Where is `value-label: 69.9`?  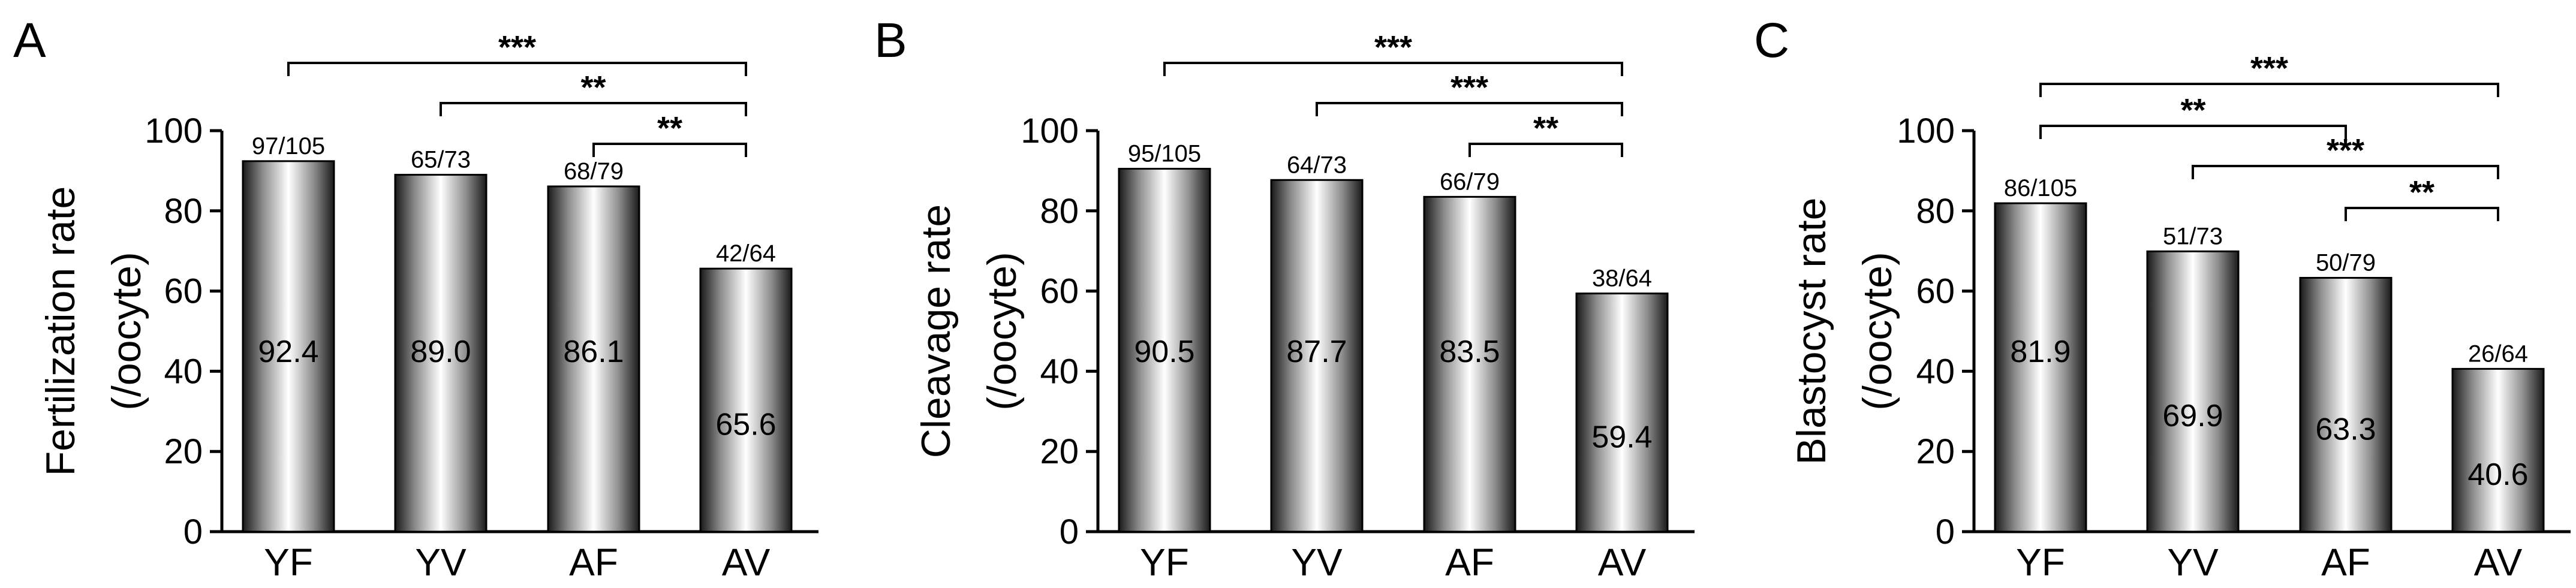
value-label: 69.9 is located at coordinates (2192, 416).